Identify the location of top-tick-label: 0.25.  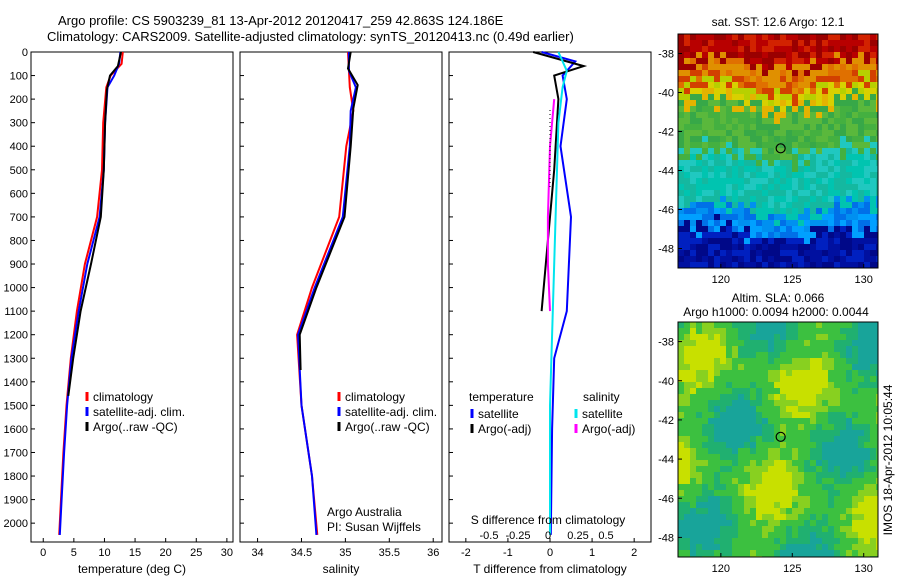
(577, 536).